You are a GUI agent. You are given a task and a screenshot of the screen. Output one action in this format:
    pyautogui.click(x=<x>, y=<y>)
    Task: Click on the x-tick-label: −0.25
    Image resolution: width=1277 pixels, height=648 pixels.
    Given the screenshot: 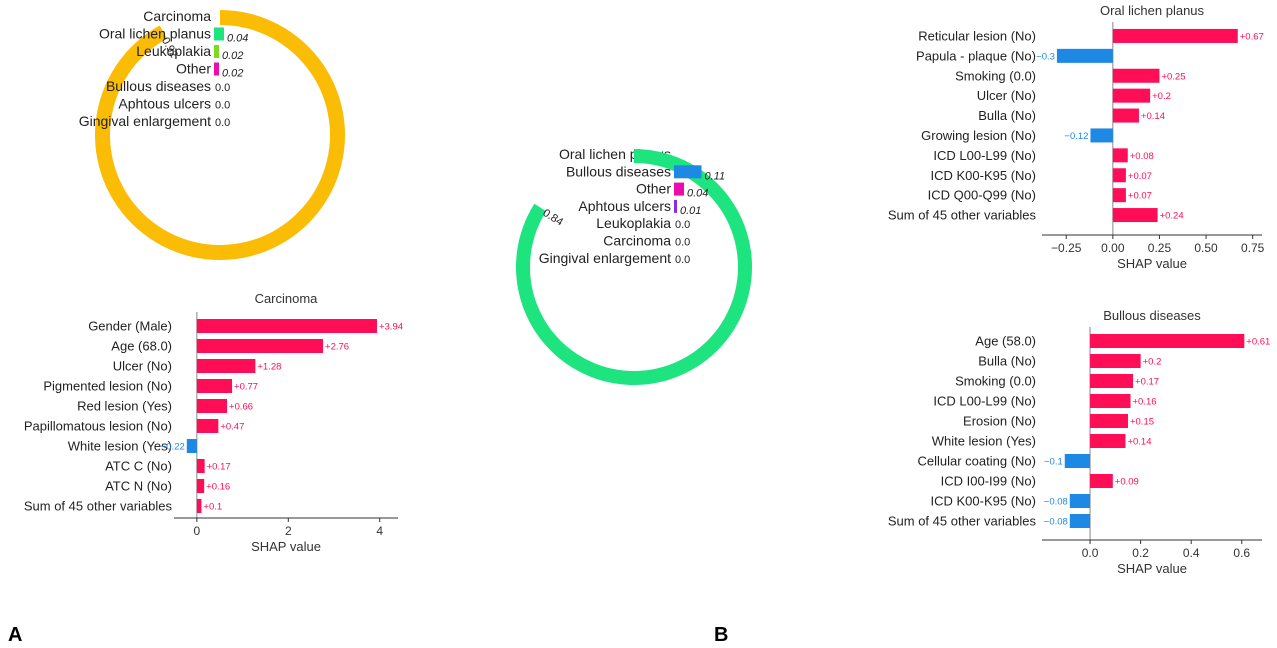 What is the action you would take?
    pyautogui.click(x=1066, y=248)
    